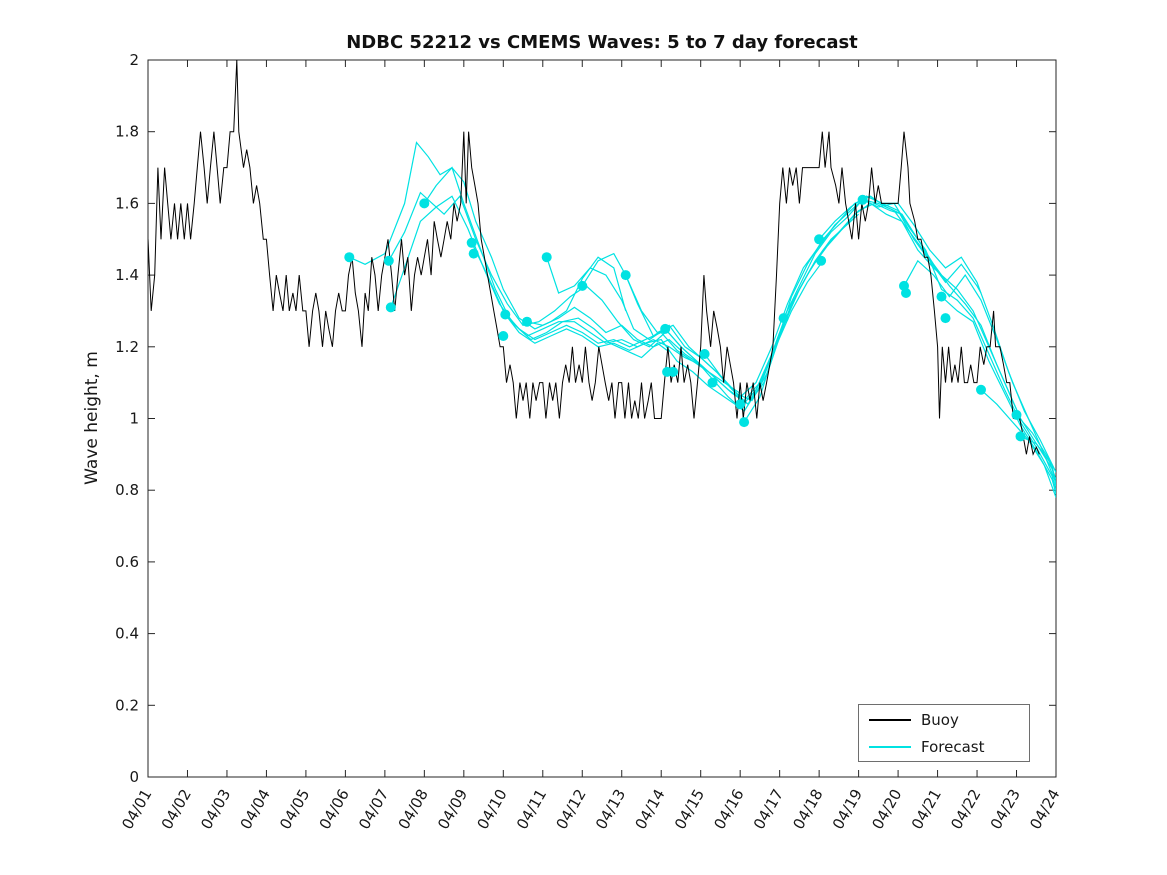 The image size is (1167, 875). What do you see at coordinates (890, 746) in the screenshot?
I see `forecast-line-sample` at bounding box center [890, 746].